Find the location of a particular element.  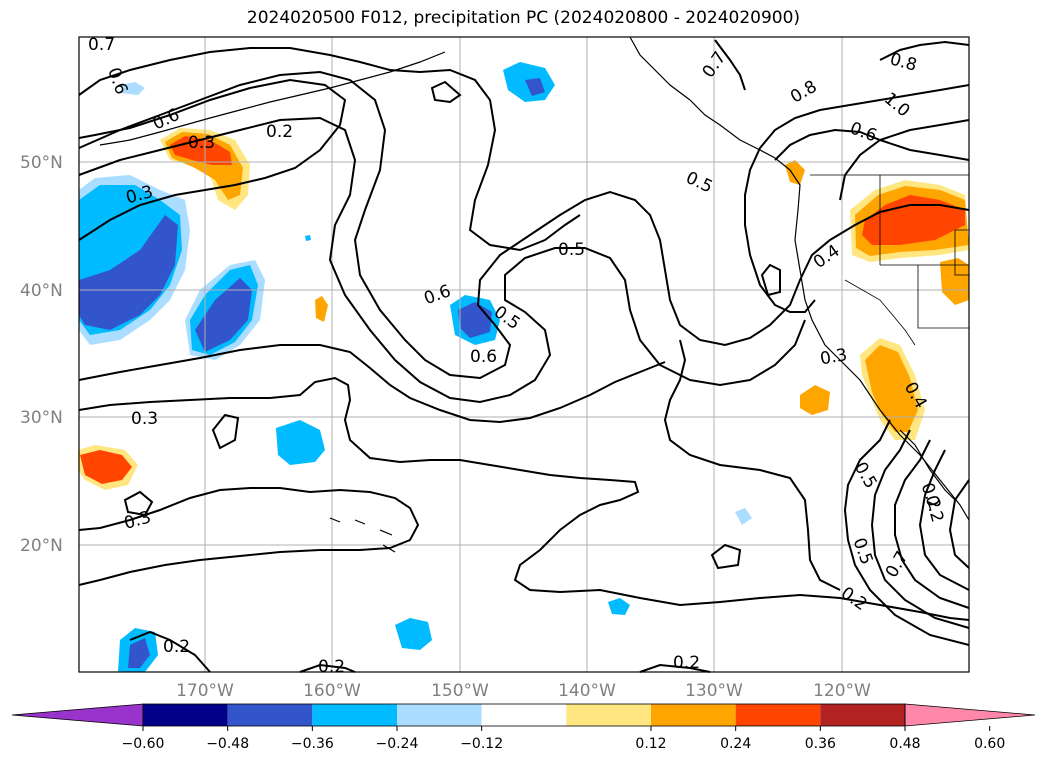

colorbar-tick-label: 0.36 is located at coordinates (820, 744).